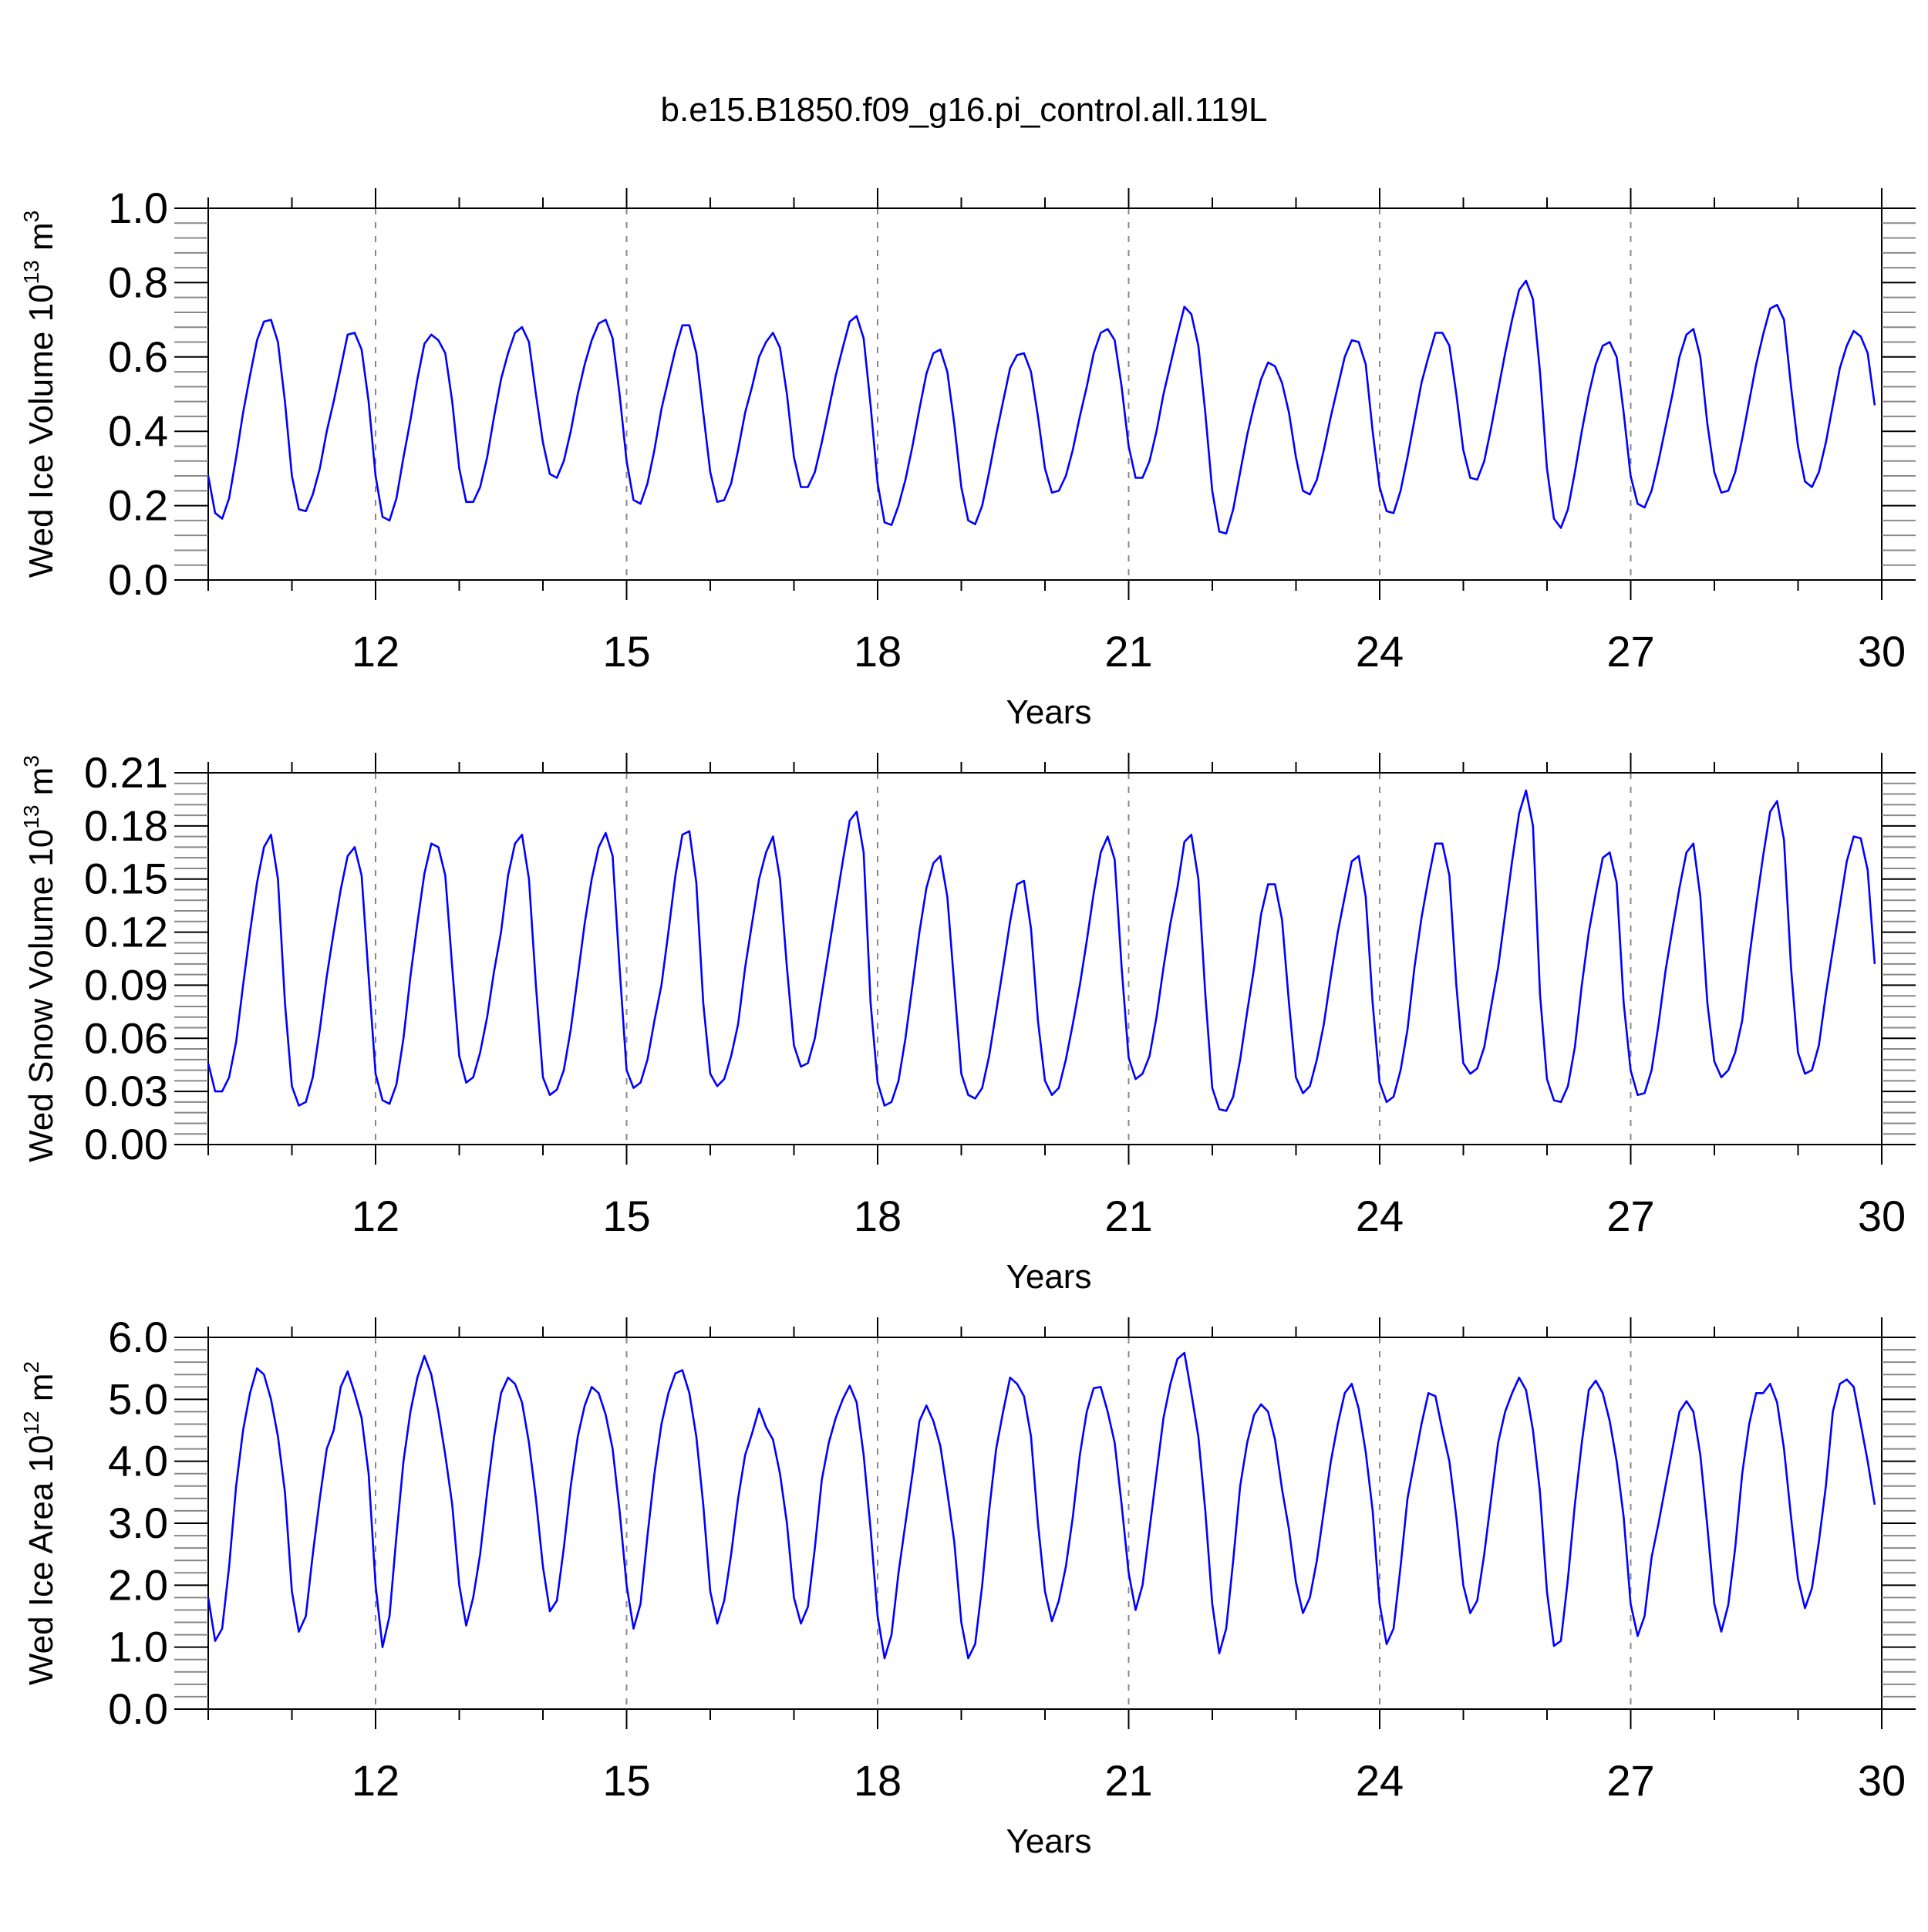 The width and height of the screenshot is (1928, 1932). What do you see at coordinates (138, 1461) in the screenshot?
I see `y-tick-label: 4.0` at bounding box center [138, 1461].